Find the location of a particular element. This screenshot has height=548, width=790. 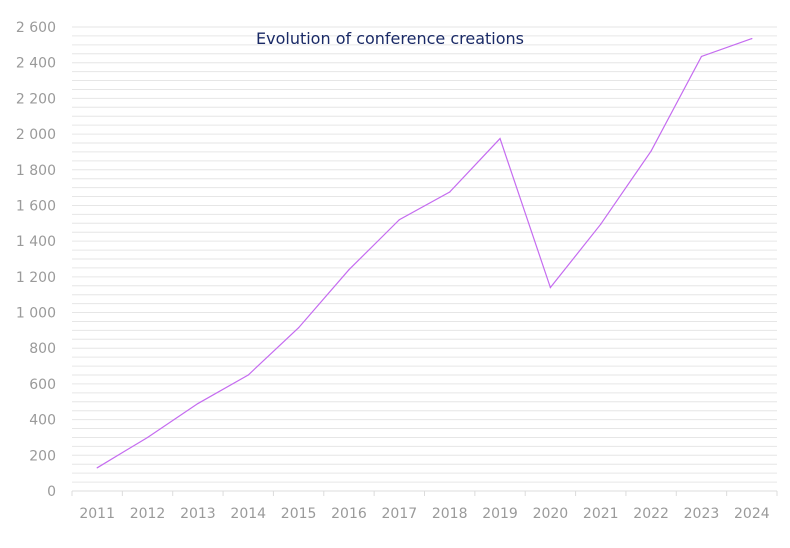

x-tick-label: 2015 is located at coordinates (299, 514).